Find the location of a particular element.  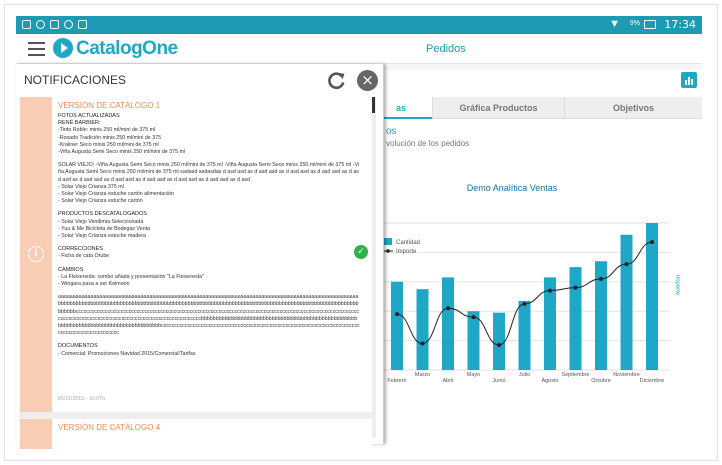

download-notification-icon is located at coordinates (54, 24).